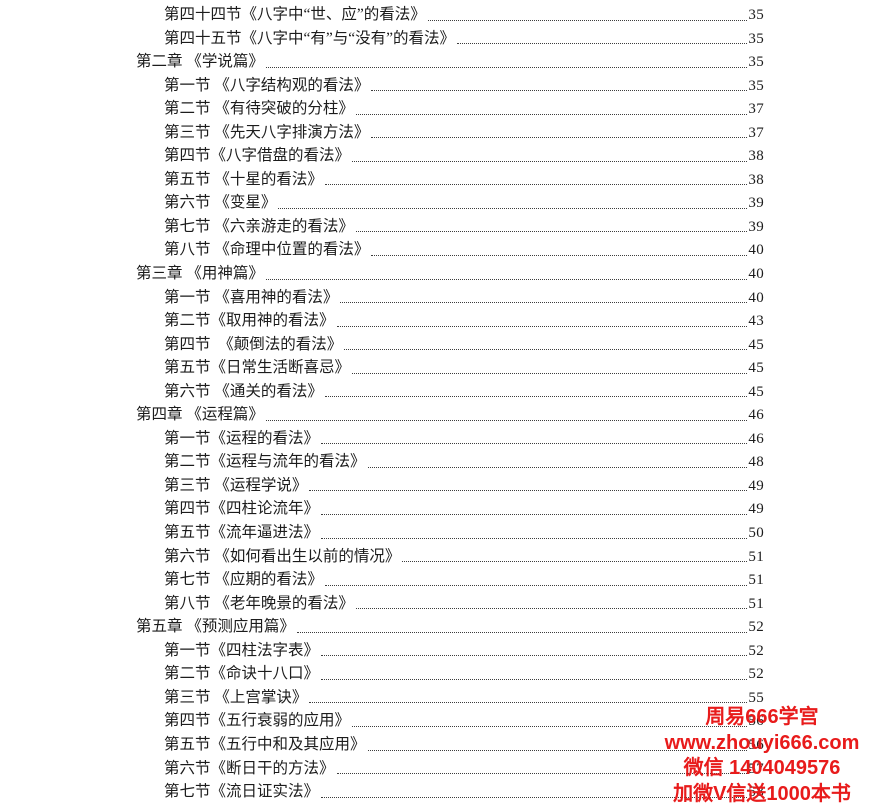  Describe the element at coordinates (450, 508) in the screenshot. I see `toc-row: 第四节《四柱论流年》 49` at that location.